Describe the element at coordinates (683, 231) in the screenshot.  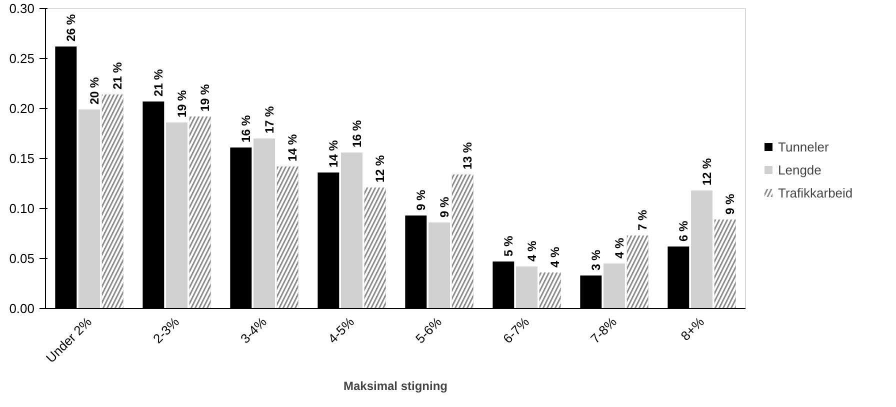
I see `data-label: 6 %` at that location.